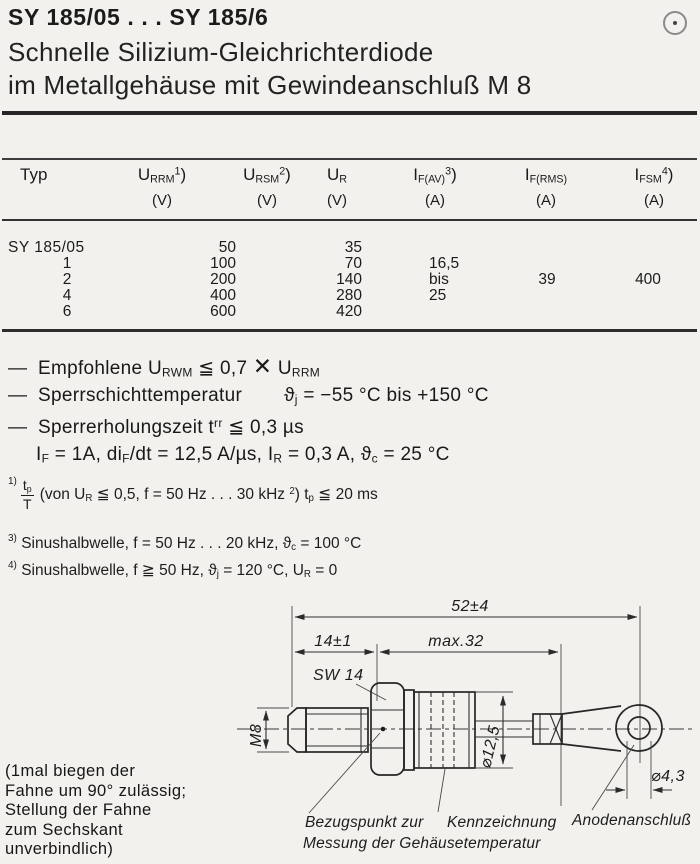 The height and width of the screenshot is (864, 700). I want to click on dim-text-overall: 52±4, so click(469, 606).